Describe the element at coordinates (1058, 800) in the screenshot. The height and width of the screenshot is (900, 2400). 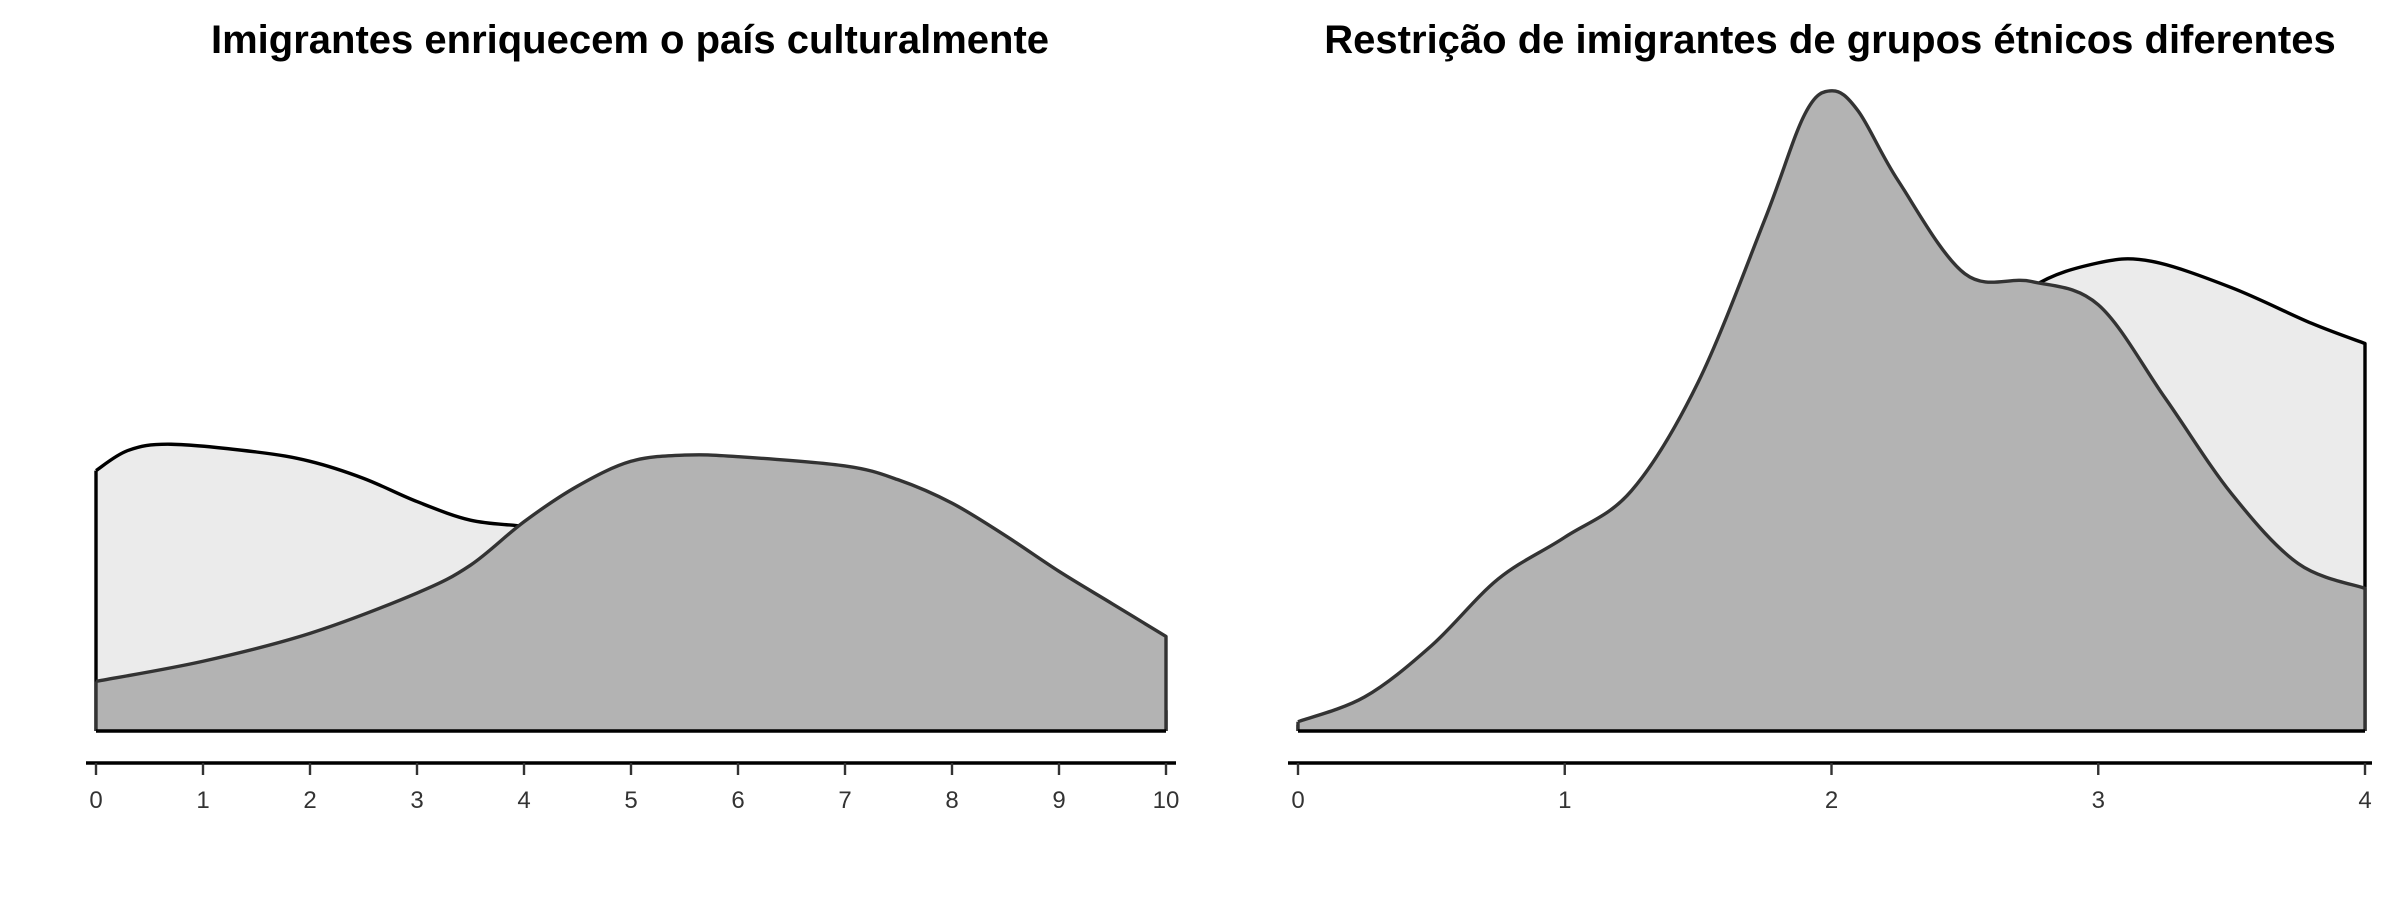
I see `x-tick-label-9: 9` at that location.